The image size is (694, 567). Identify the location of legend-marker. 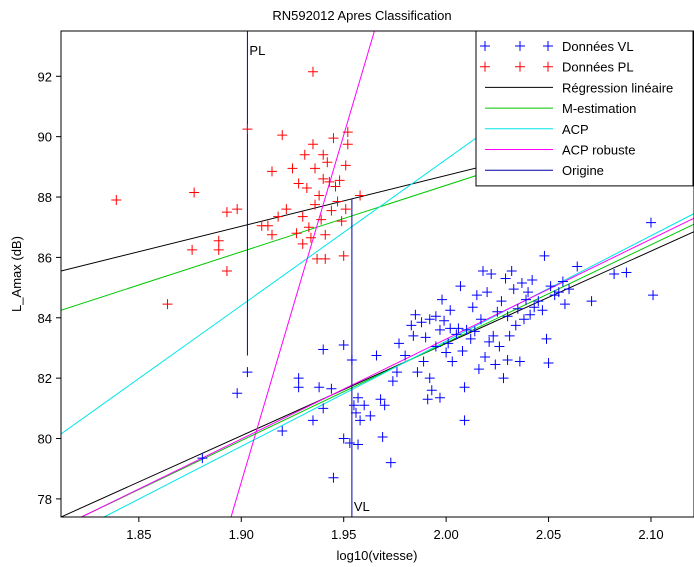
(548, 46).